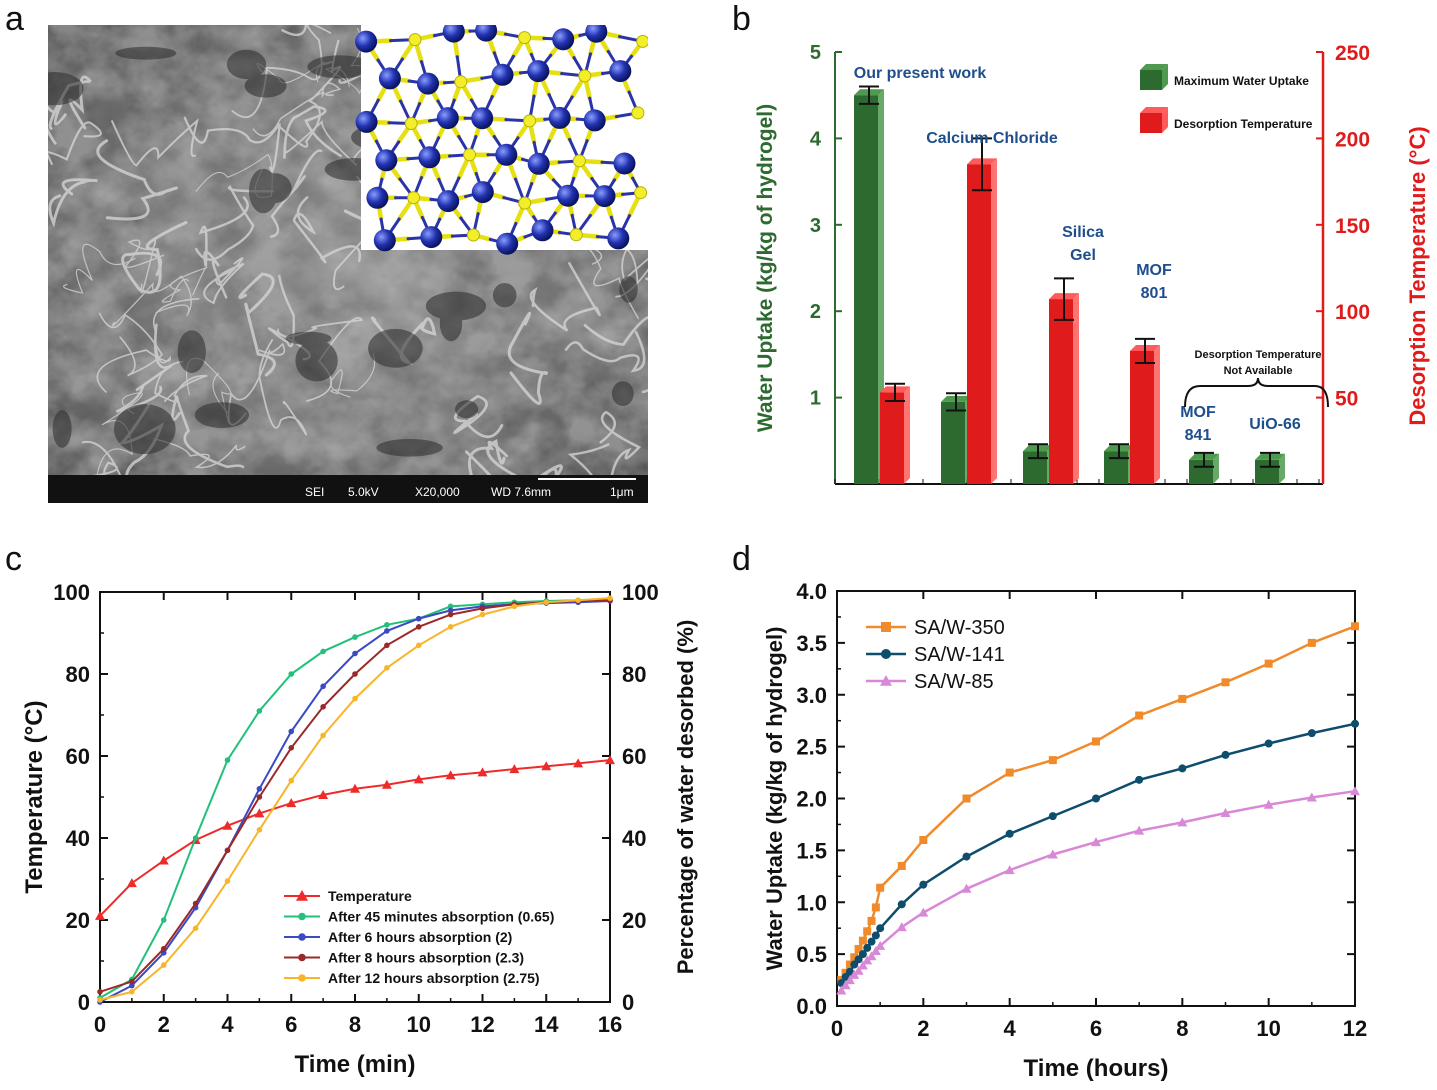 This screenshot has width=1437, height=1090. Describe the element at coordinates (1275, 424) in the screenshot. I see `category-label: UiO-66` at that location.